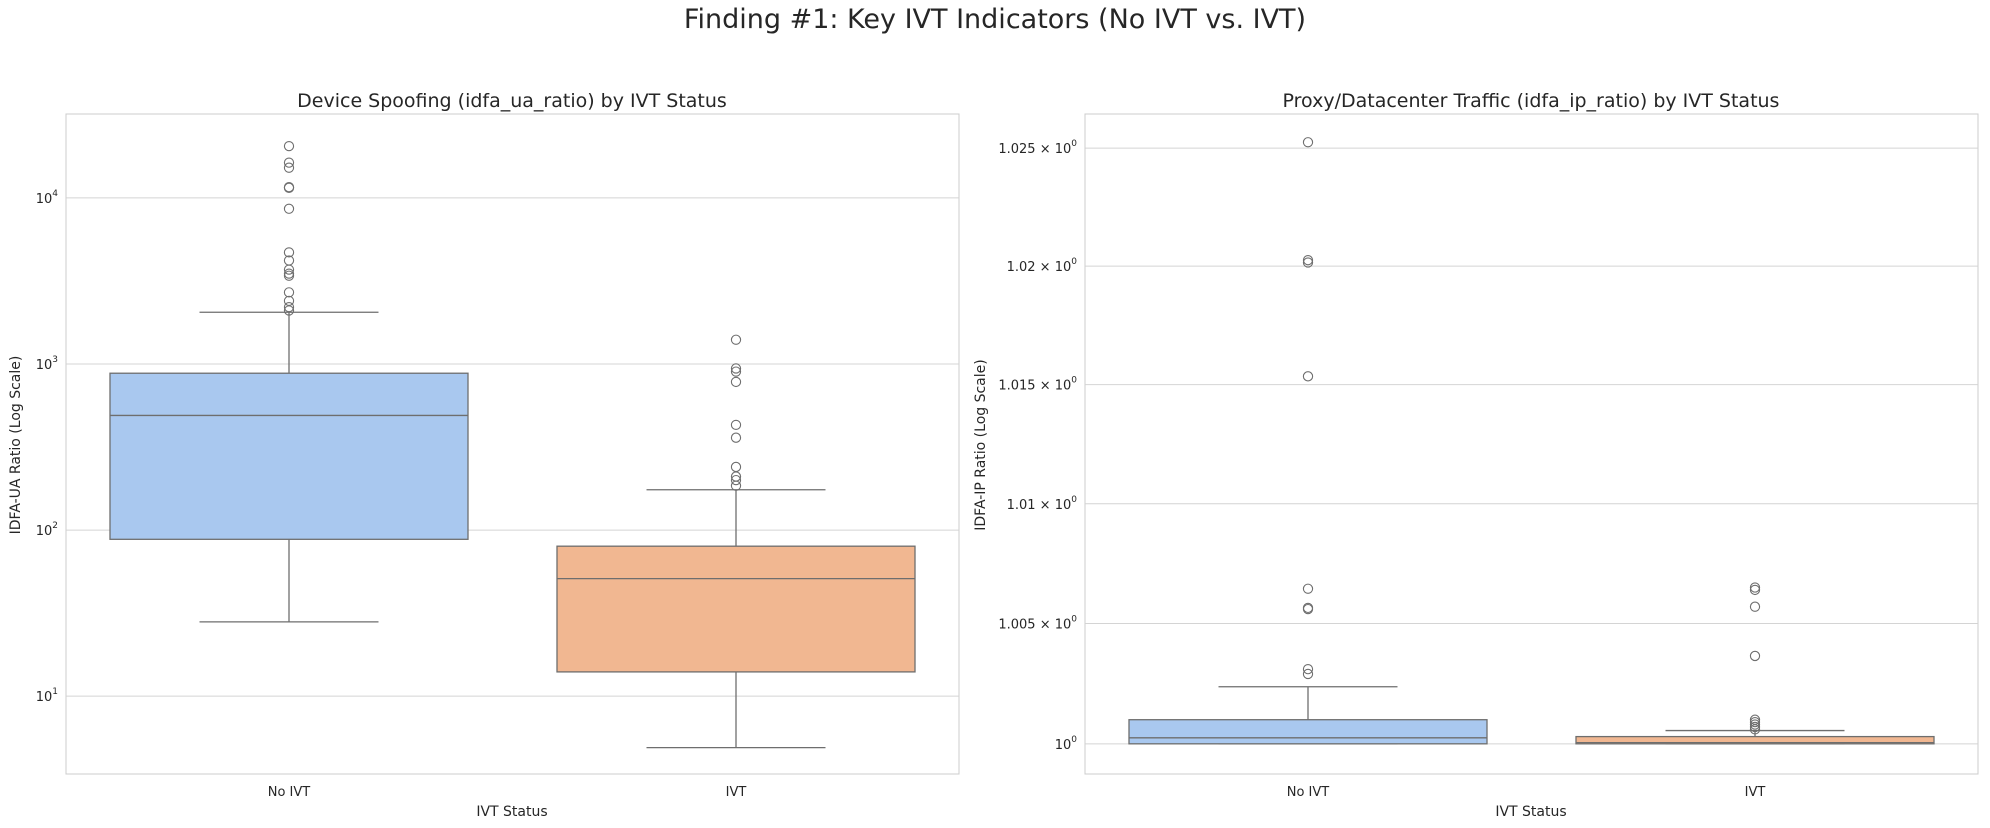 The height and width of the screenshot is (828, 1990). What do you see at coordinates (16, 445) in the screenshot?
I see `y-axis-label: IDFA-UA Ratio (Log Scale)` at bounding box center [16, 445].